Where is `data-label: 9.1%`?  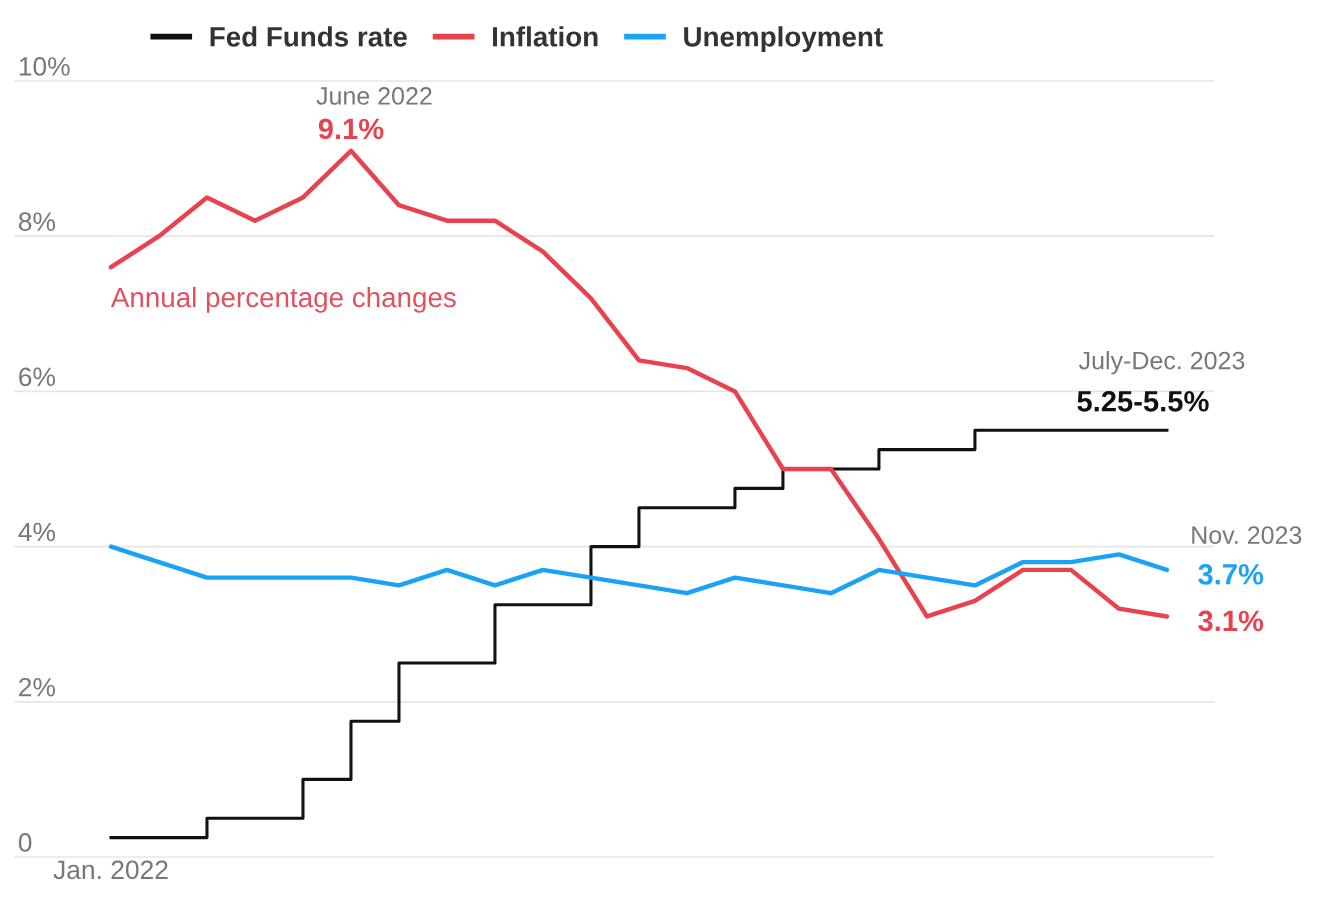 data-label: 9.1% is located at coordinates (351, 129).